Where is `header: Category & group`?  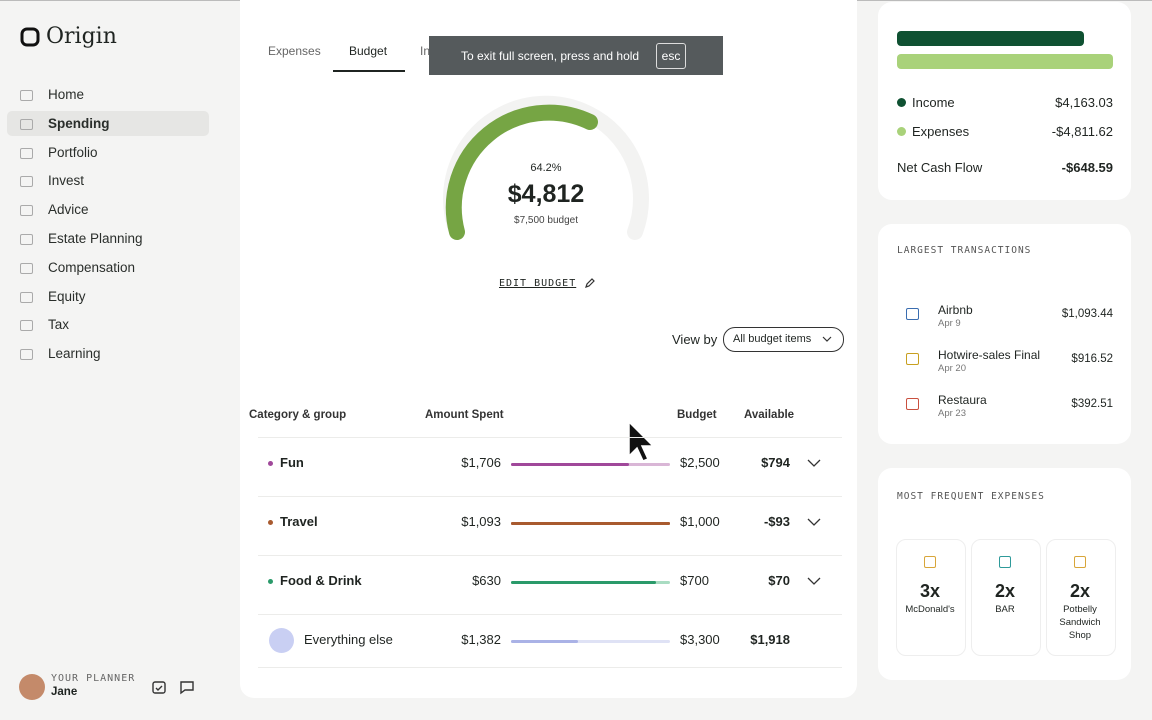
header: Category & group is located at coordinates (298, 415).